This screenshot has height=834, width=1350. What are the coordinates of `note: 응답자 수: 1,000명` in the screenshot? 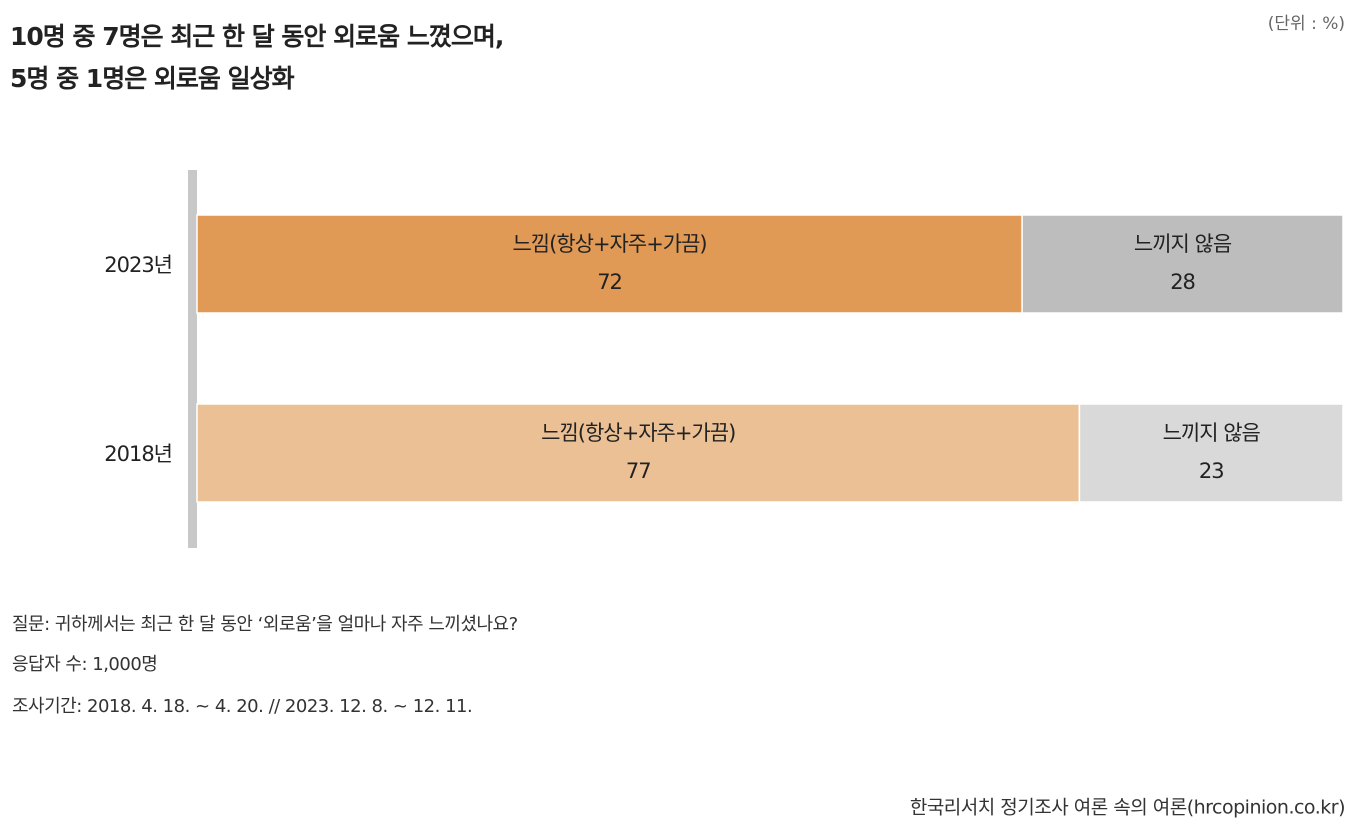 It's located at (84, 664).